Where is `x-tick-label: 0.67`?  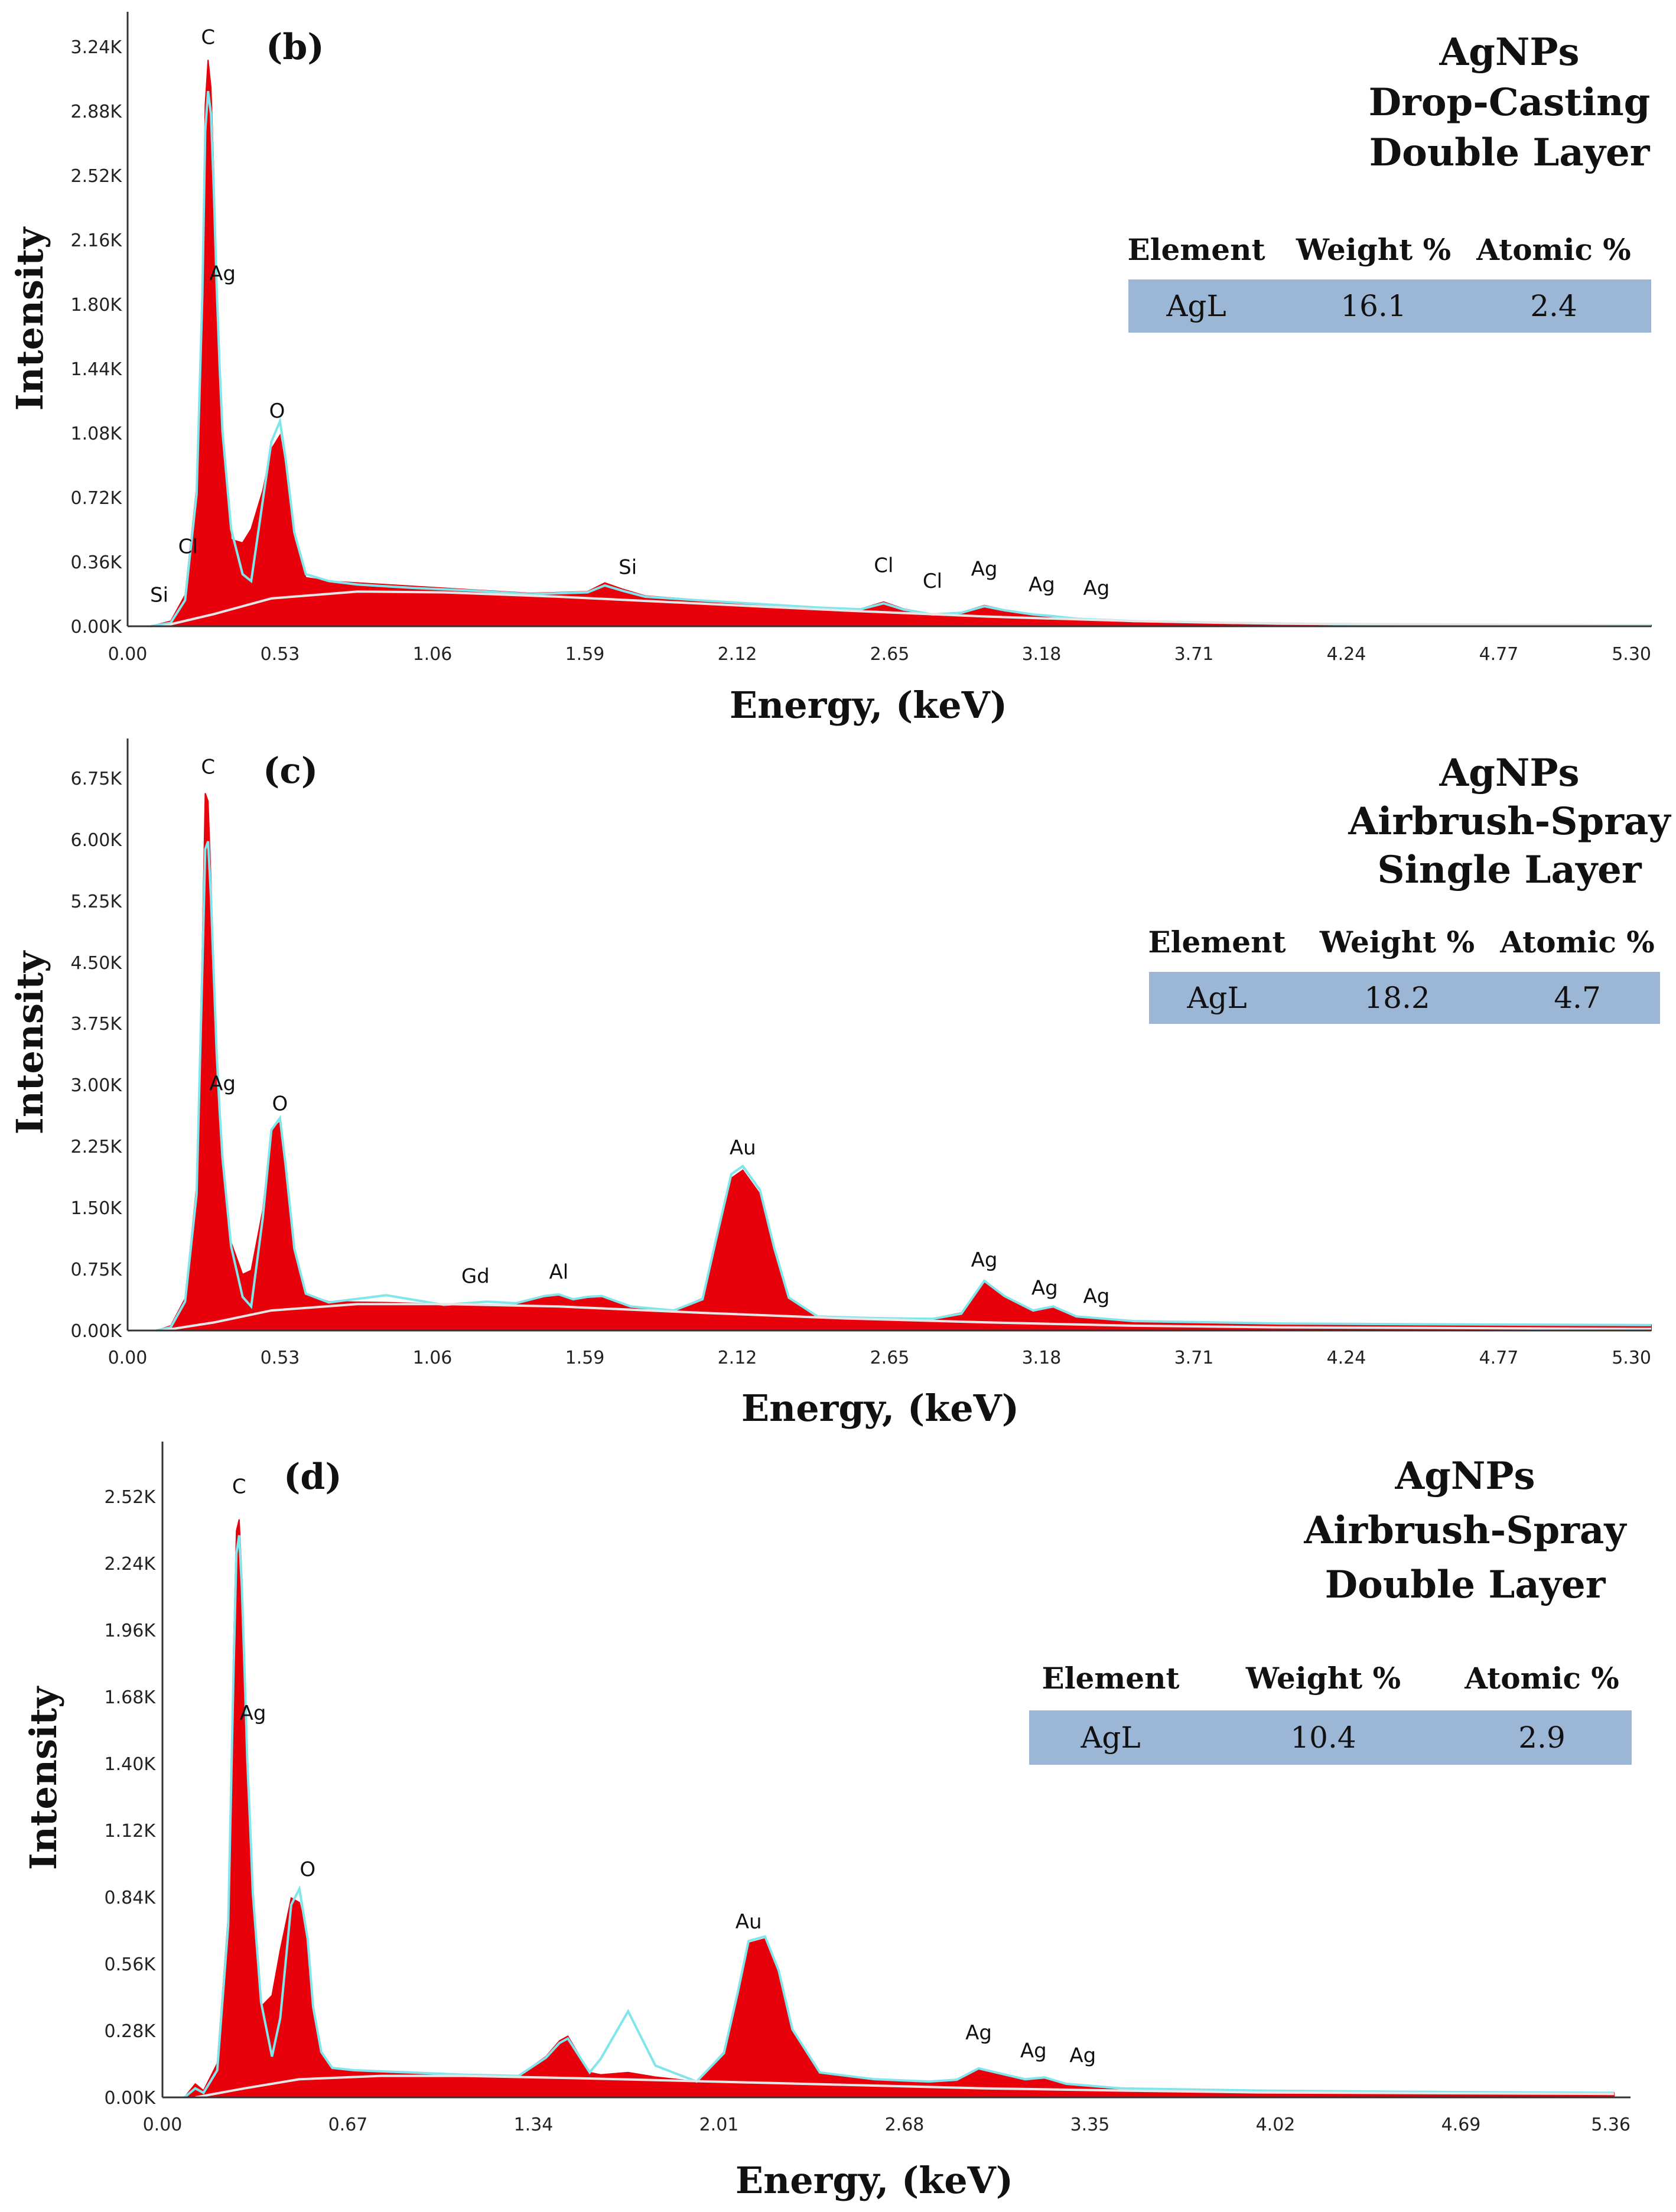
x-tick-label: 0.67 is located at coordinates (348, 2125).